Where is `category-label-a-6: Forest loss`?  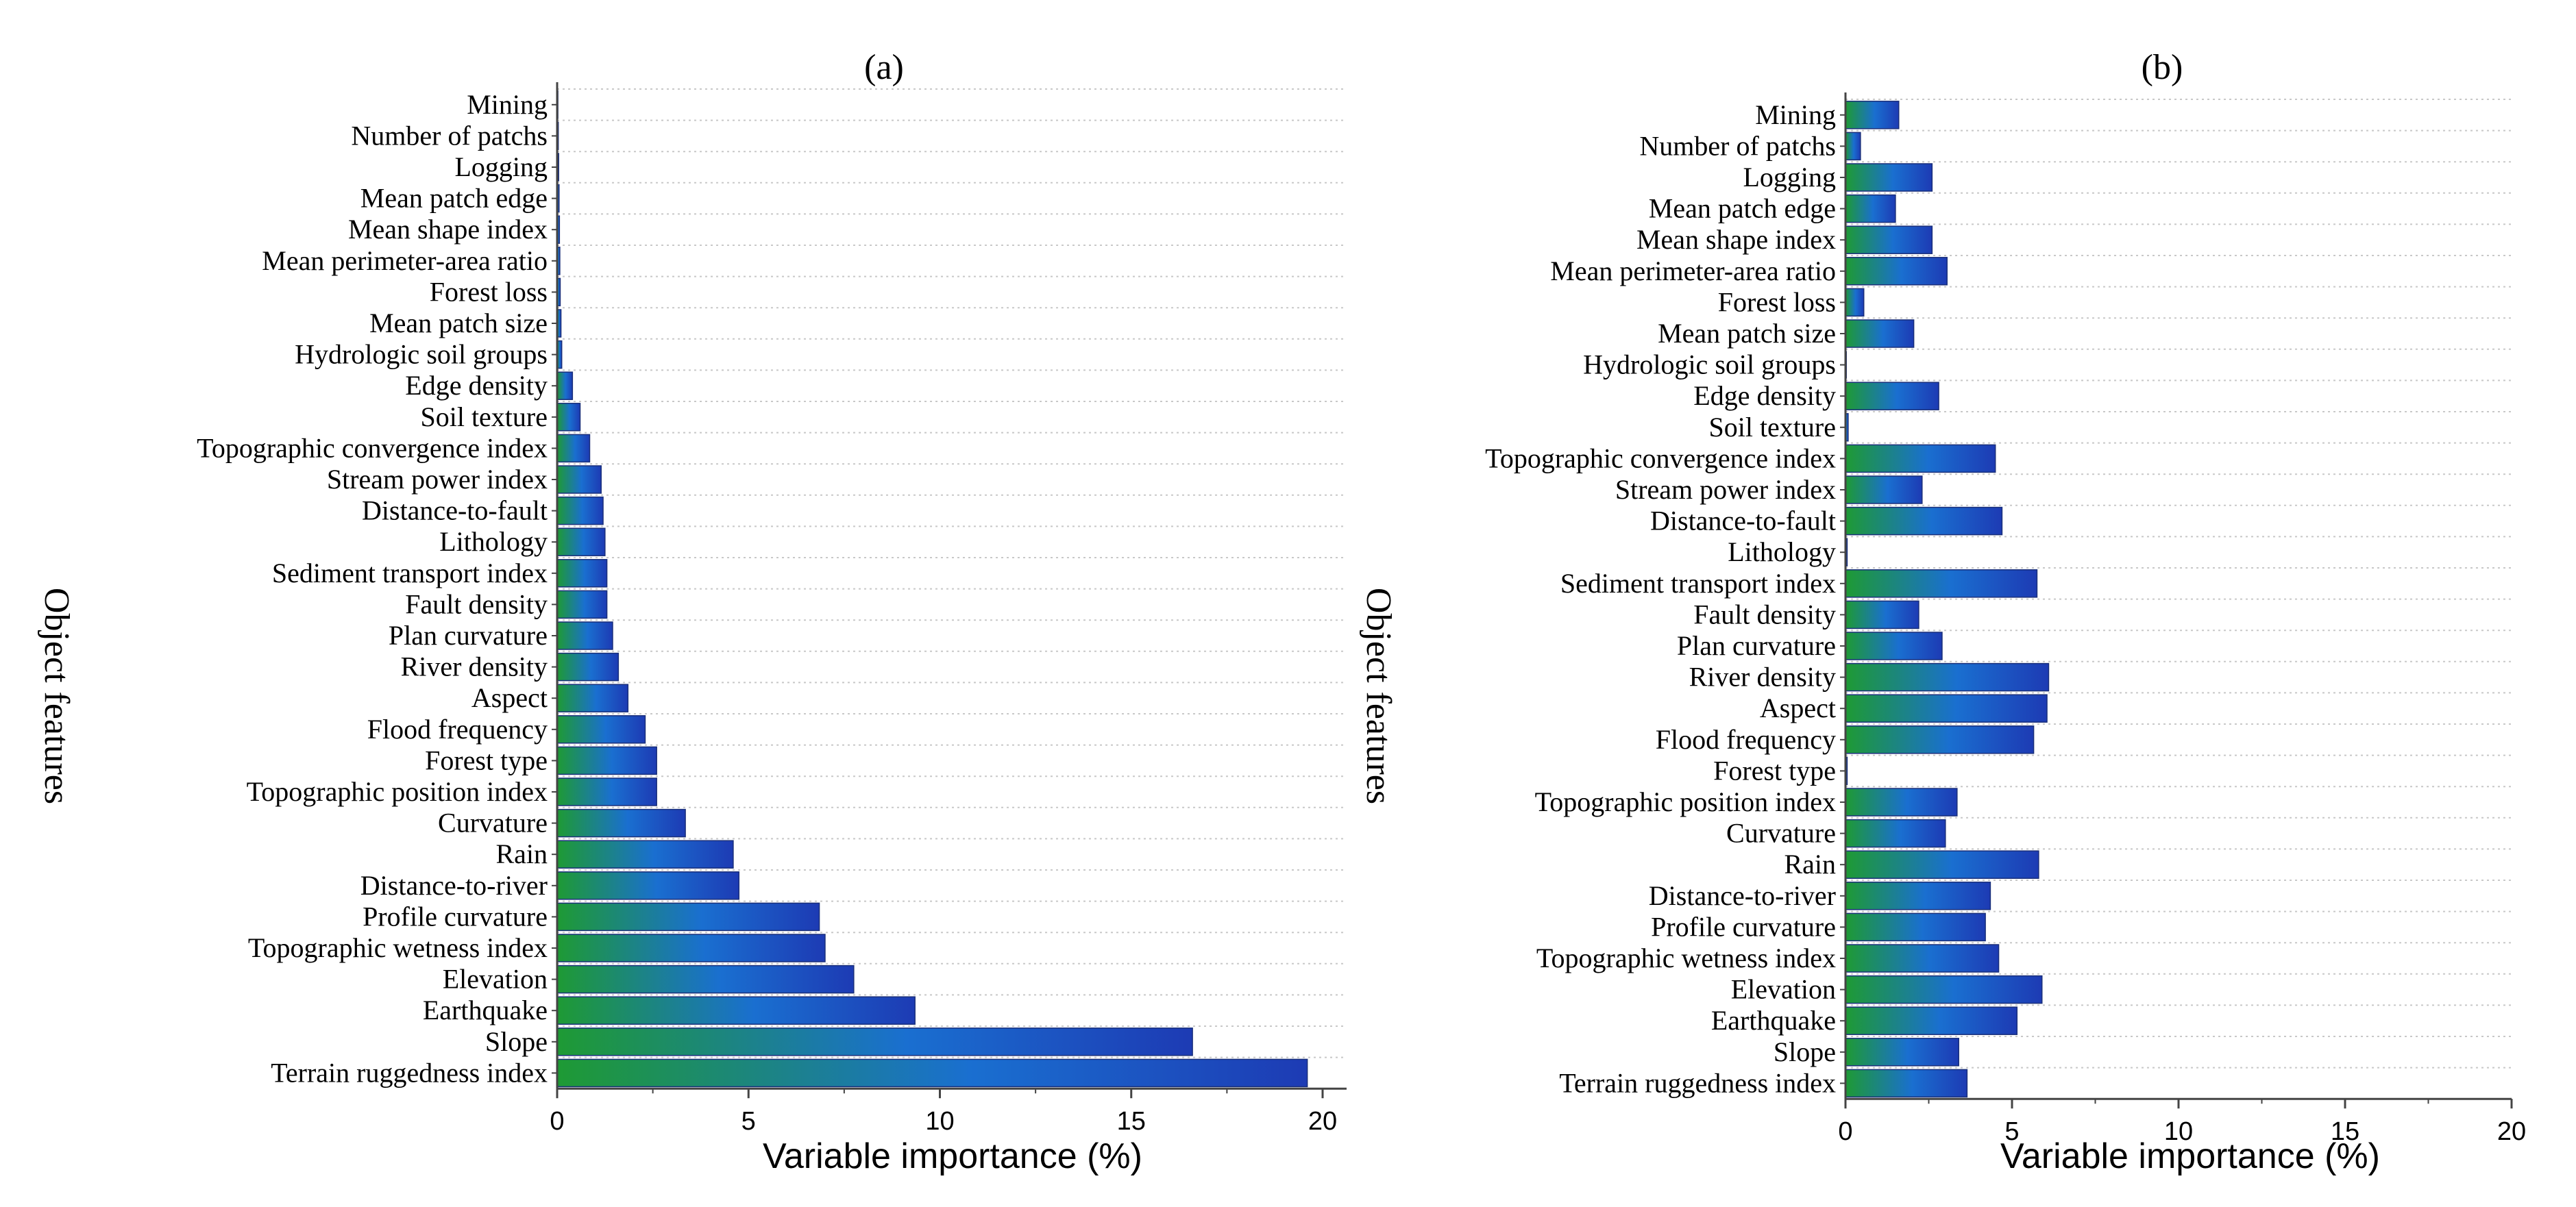 category-label-a-6: Forest loss is located at coordinates (489, 291).